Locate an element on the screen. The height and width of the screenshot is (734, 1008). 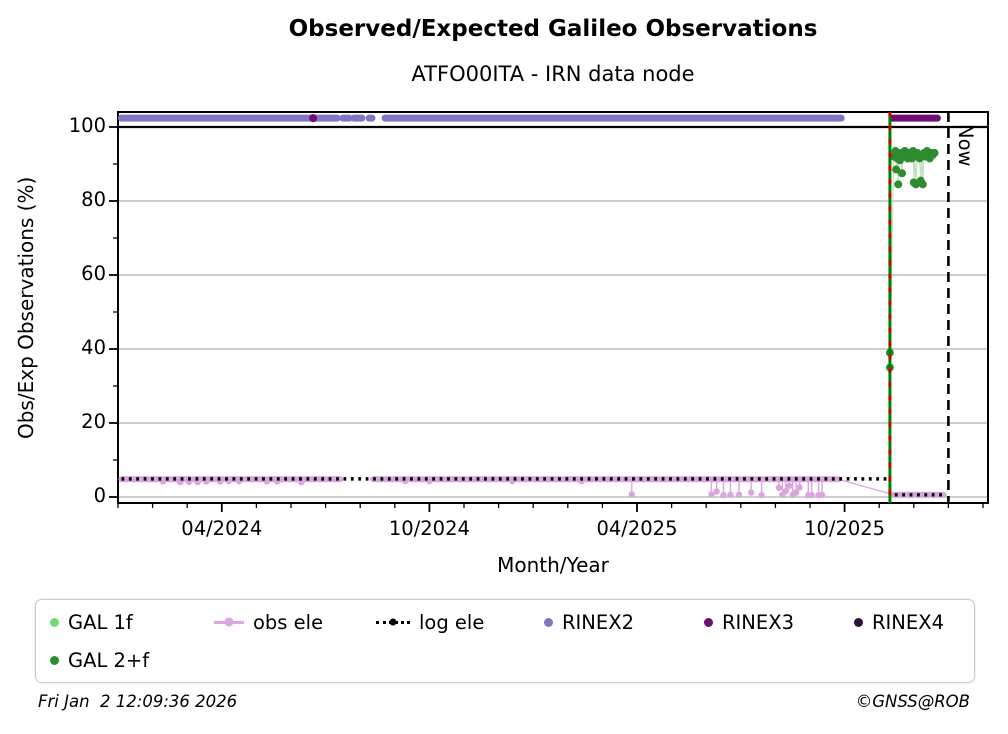
legend-label: RINEX4 is located at coordinates (908, 622).